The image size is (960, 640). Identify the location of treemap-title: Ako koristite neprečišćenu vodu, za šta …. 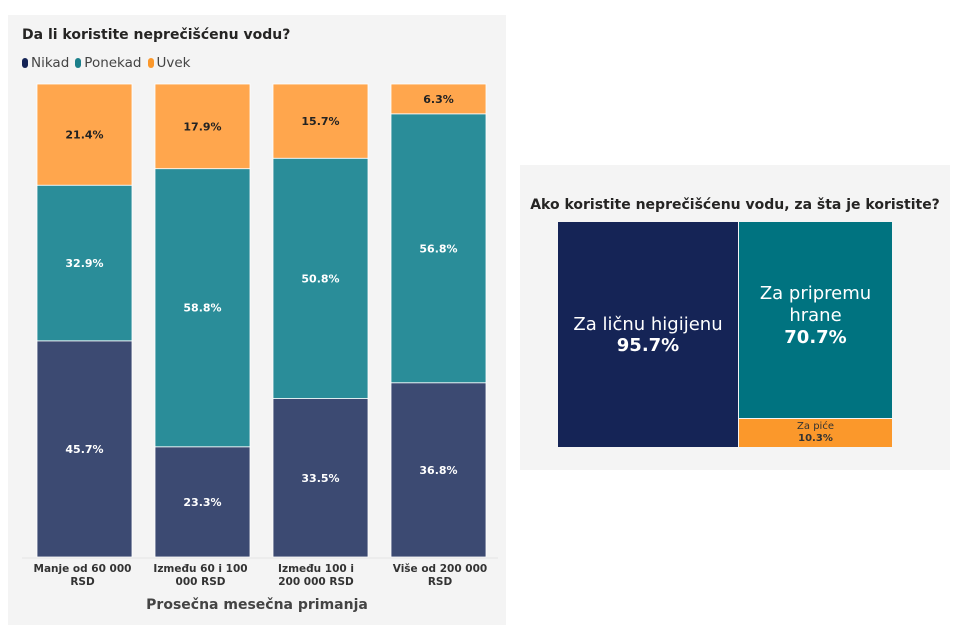
(735, 205).